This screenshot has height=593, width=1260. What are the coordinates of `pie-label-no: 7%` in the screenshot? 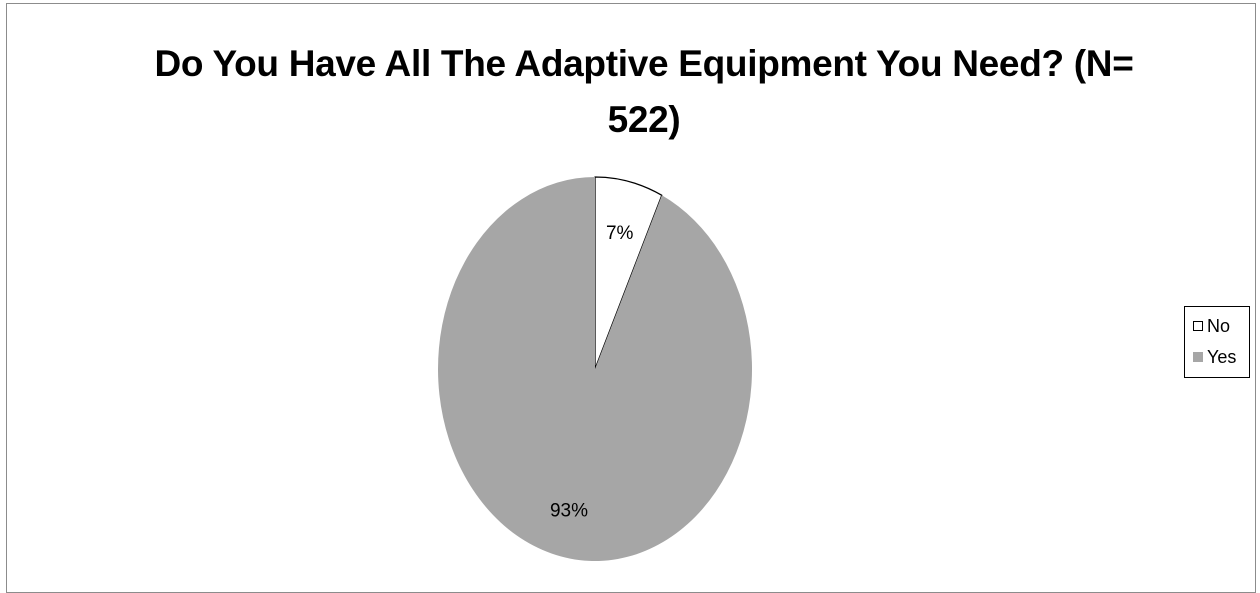 It's located at (620, 233).